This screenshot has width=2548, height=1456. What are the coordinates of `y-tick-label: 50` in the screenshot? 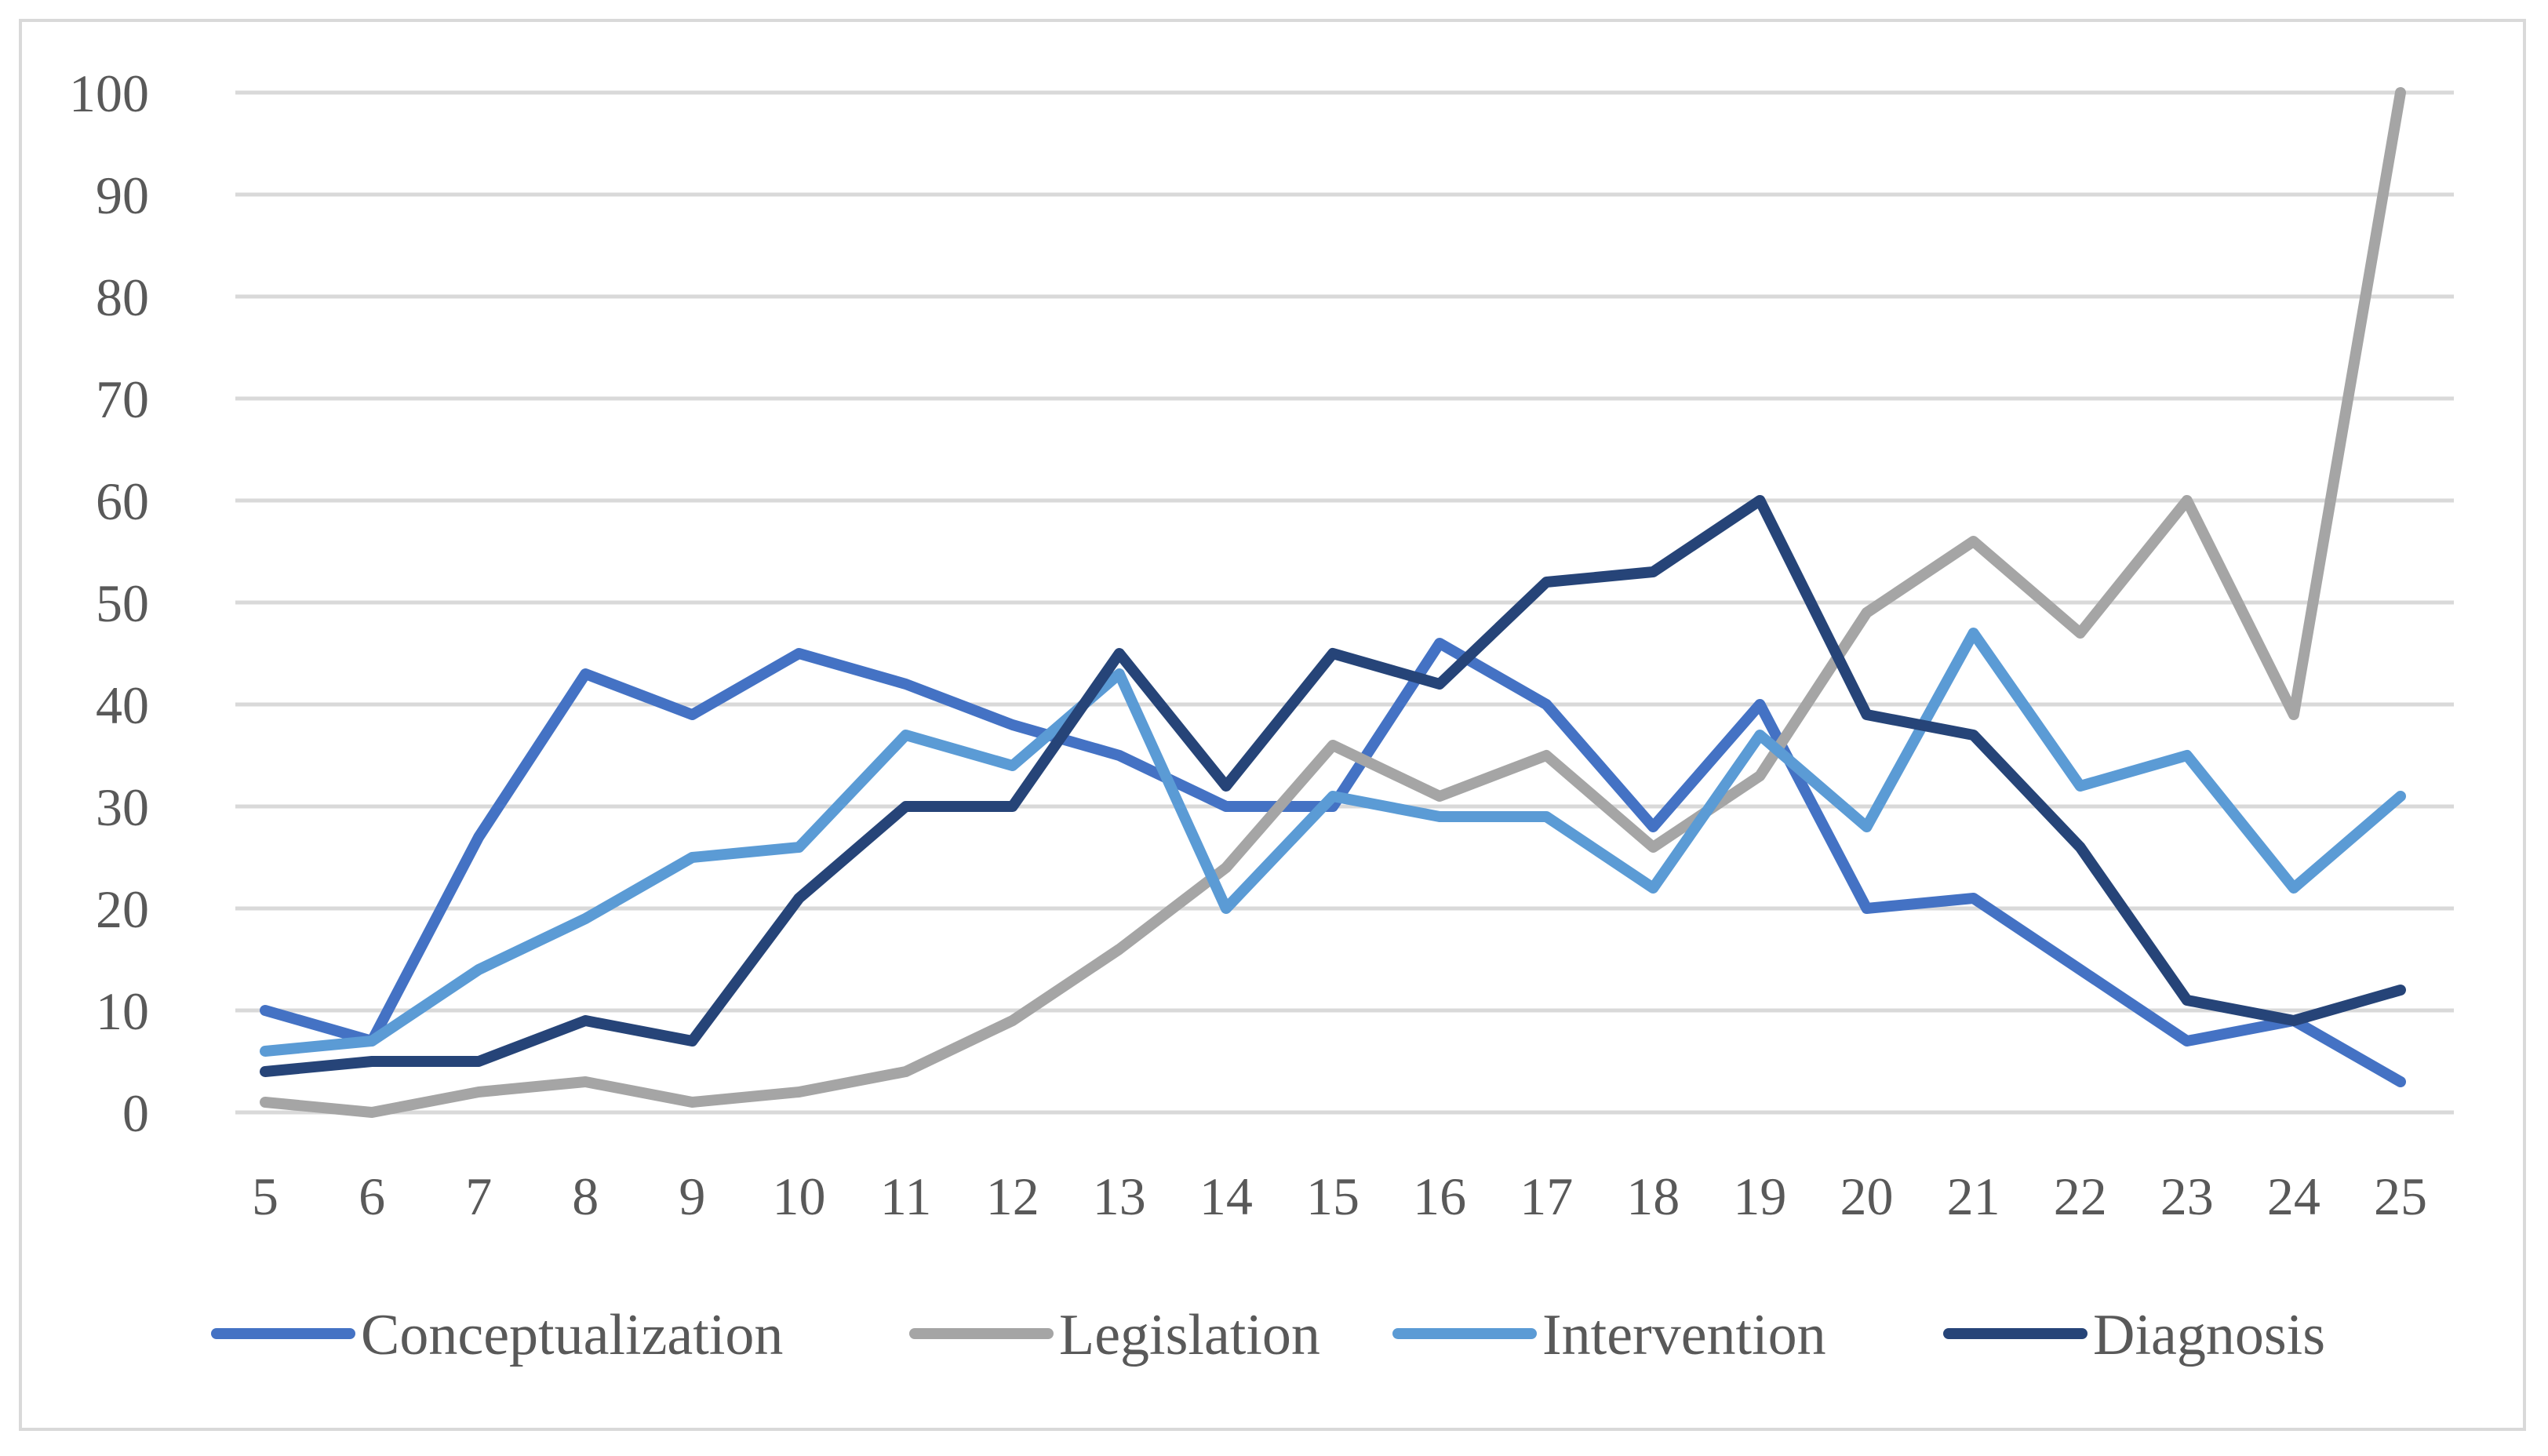 It's located at (122, 603).